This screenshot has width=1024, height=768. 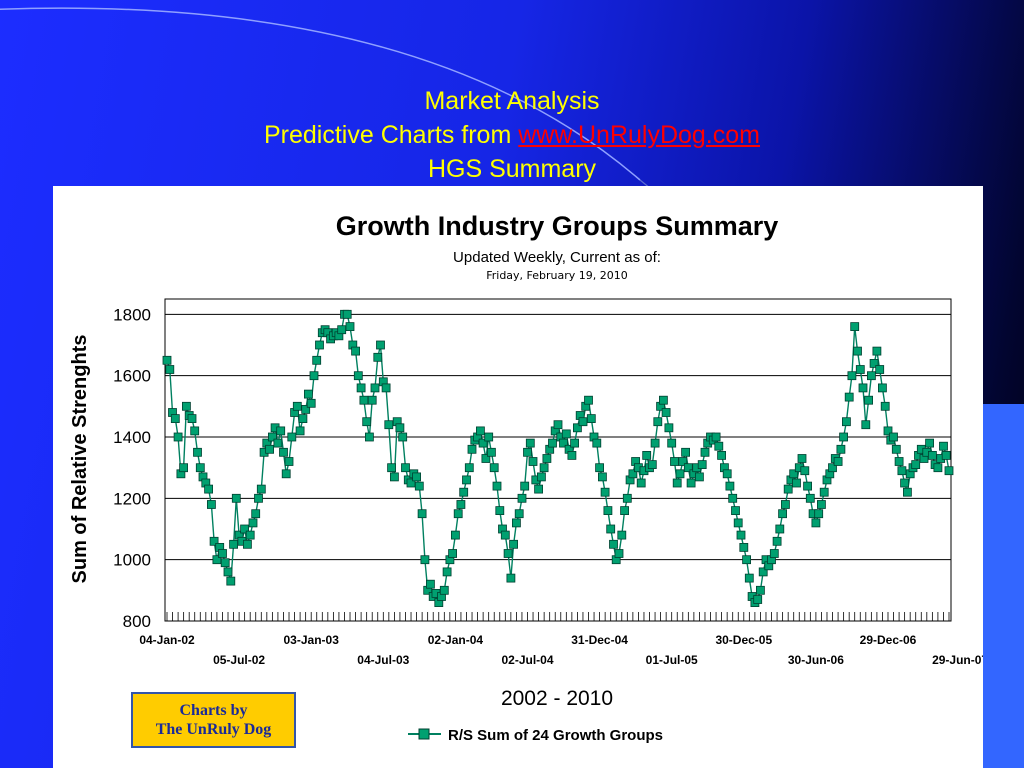 I want to click on x-tick-29-Jun-07: 29-Jun-07, so click(x=957, y=660).